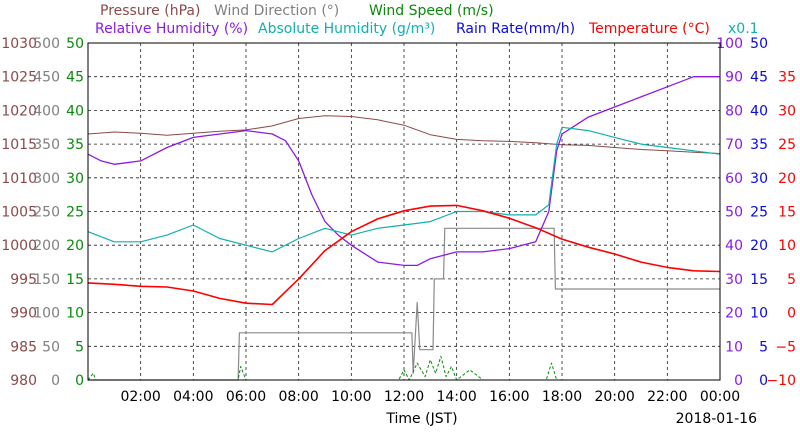 This screenshot has height=434, width=800. What do you see at coordinates (140, 397) in the screenshot?
I see `x-axis-tick-label: 02:00` at bounding box center [140, 397].